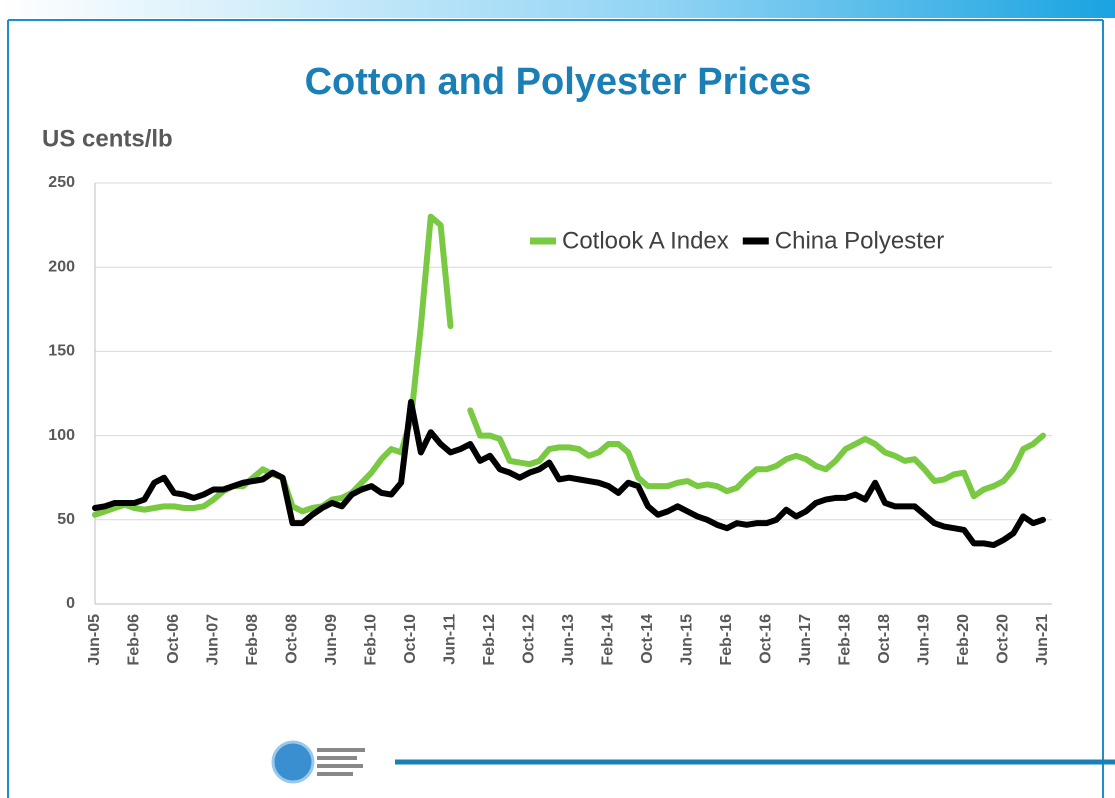 This screenshot has height=798, width=1115. What do you see at coordinates (173, 639) in the screenshot?
I see `x-tick-label: Oct-06` at bounding box center [173, 639].